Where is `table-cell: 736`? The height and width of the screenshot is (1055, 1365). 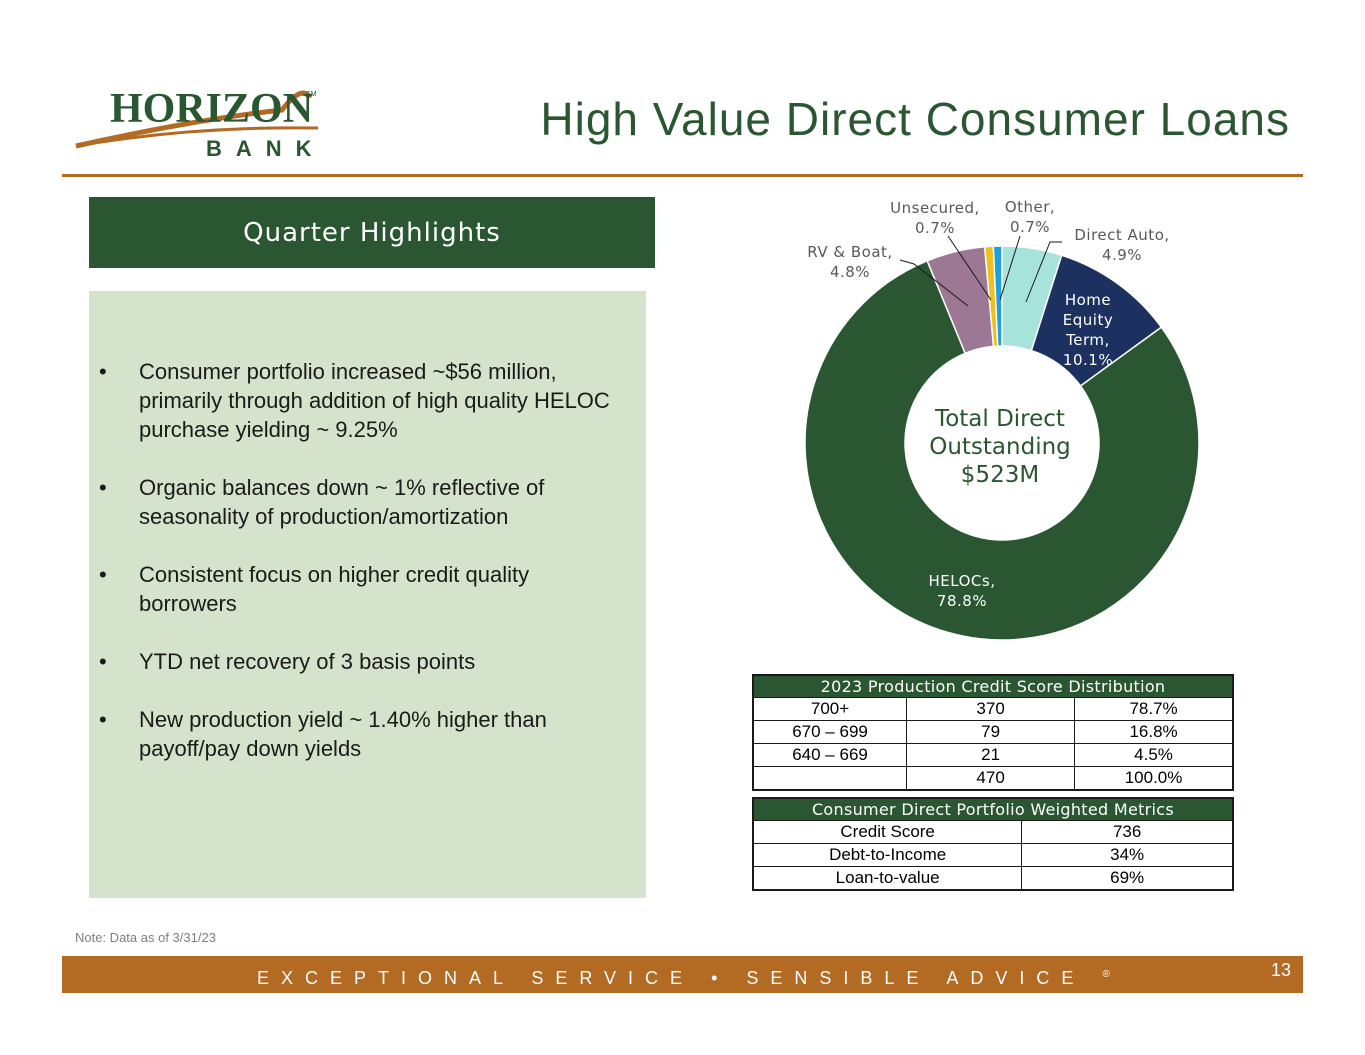 table-cell: 736 is located at coordinates (1127, 832).